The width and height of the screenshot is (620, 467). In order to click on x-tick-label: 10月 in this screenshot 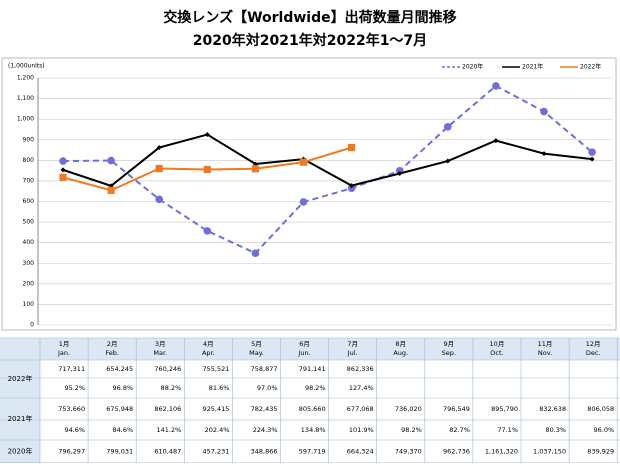, I will do `click(497, 344)`.